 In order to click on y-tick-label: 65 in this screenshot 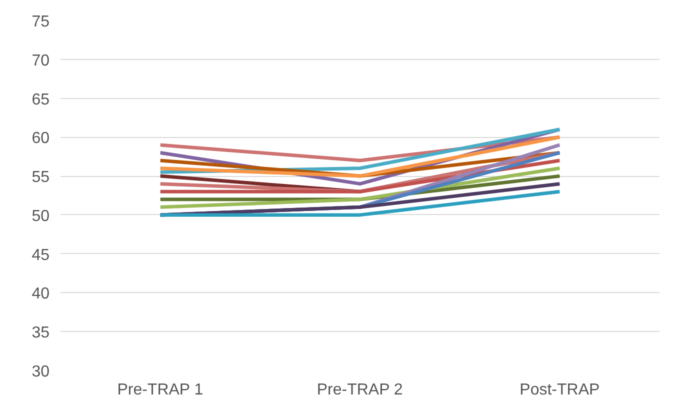, I will do `click(41, 99)`.